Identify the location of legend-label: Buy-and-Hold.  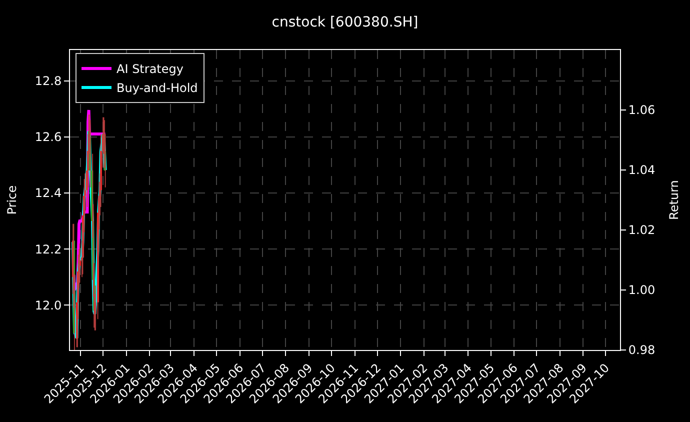
(157, 88).